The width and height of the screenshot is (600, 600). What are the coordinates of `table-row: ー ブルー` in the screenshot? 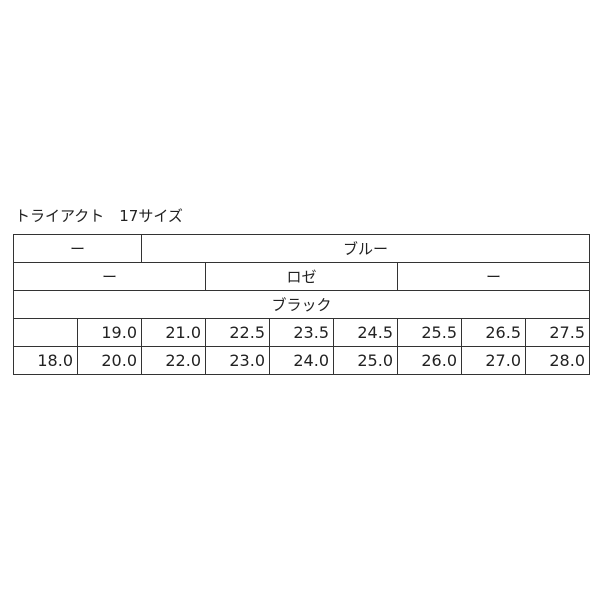 It's located at (301, 248).